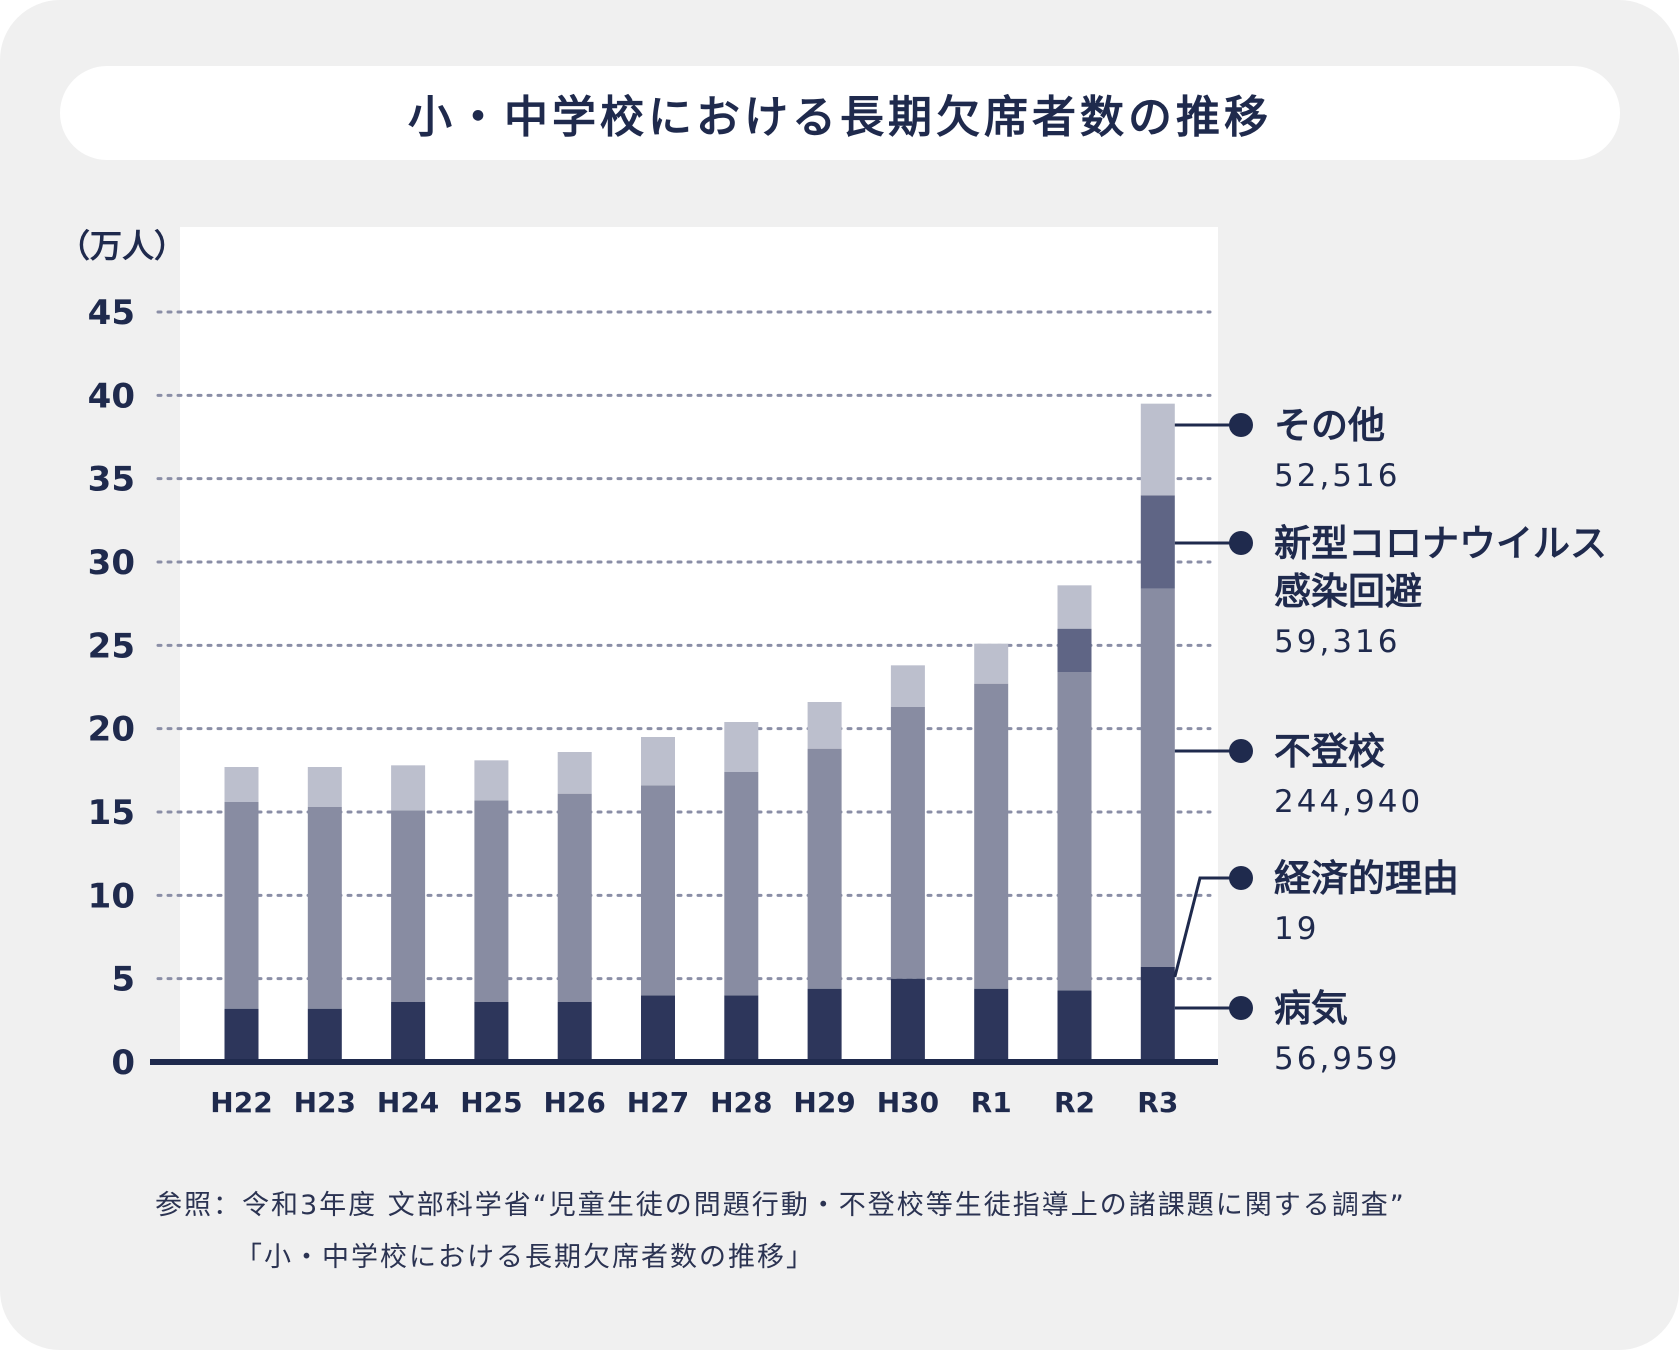 The width and height of the screenshot is (1679, 1350). Describe the element at coordinates (241, 1102) in the screenshot. I see `x-tick-label: H22` at that location.